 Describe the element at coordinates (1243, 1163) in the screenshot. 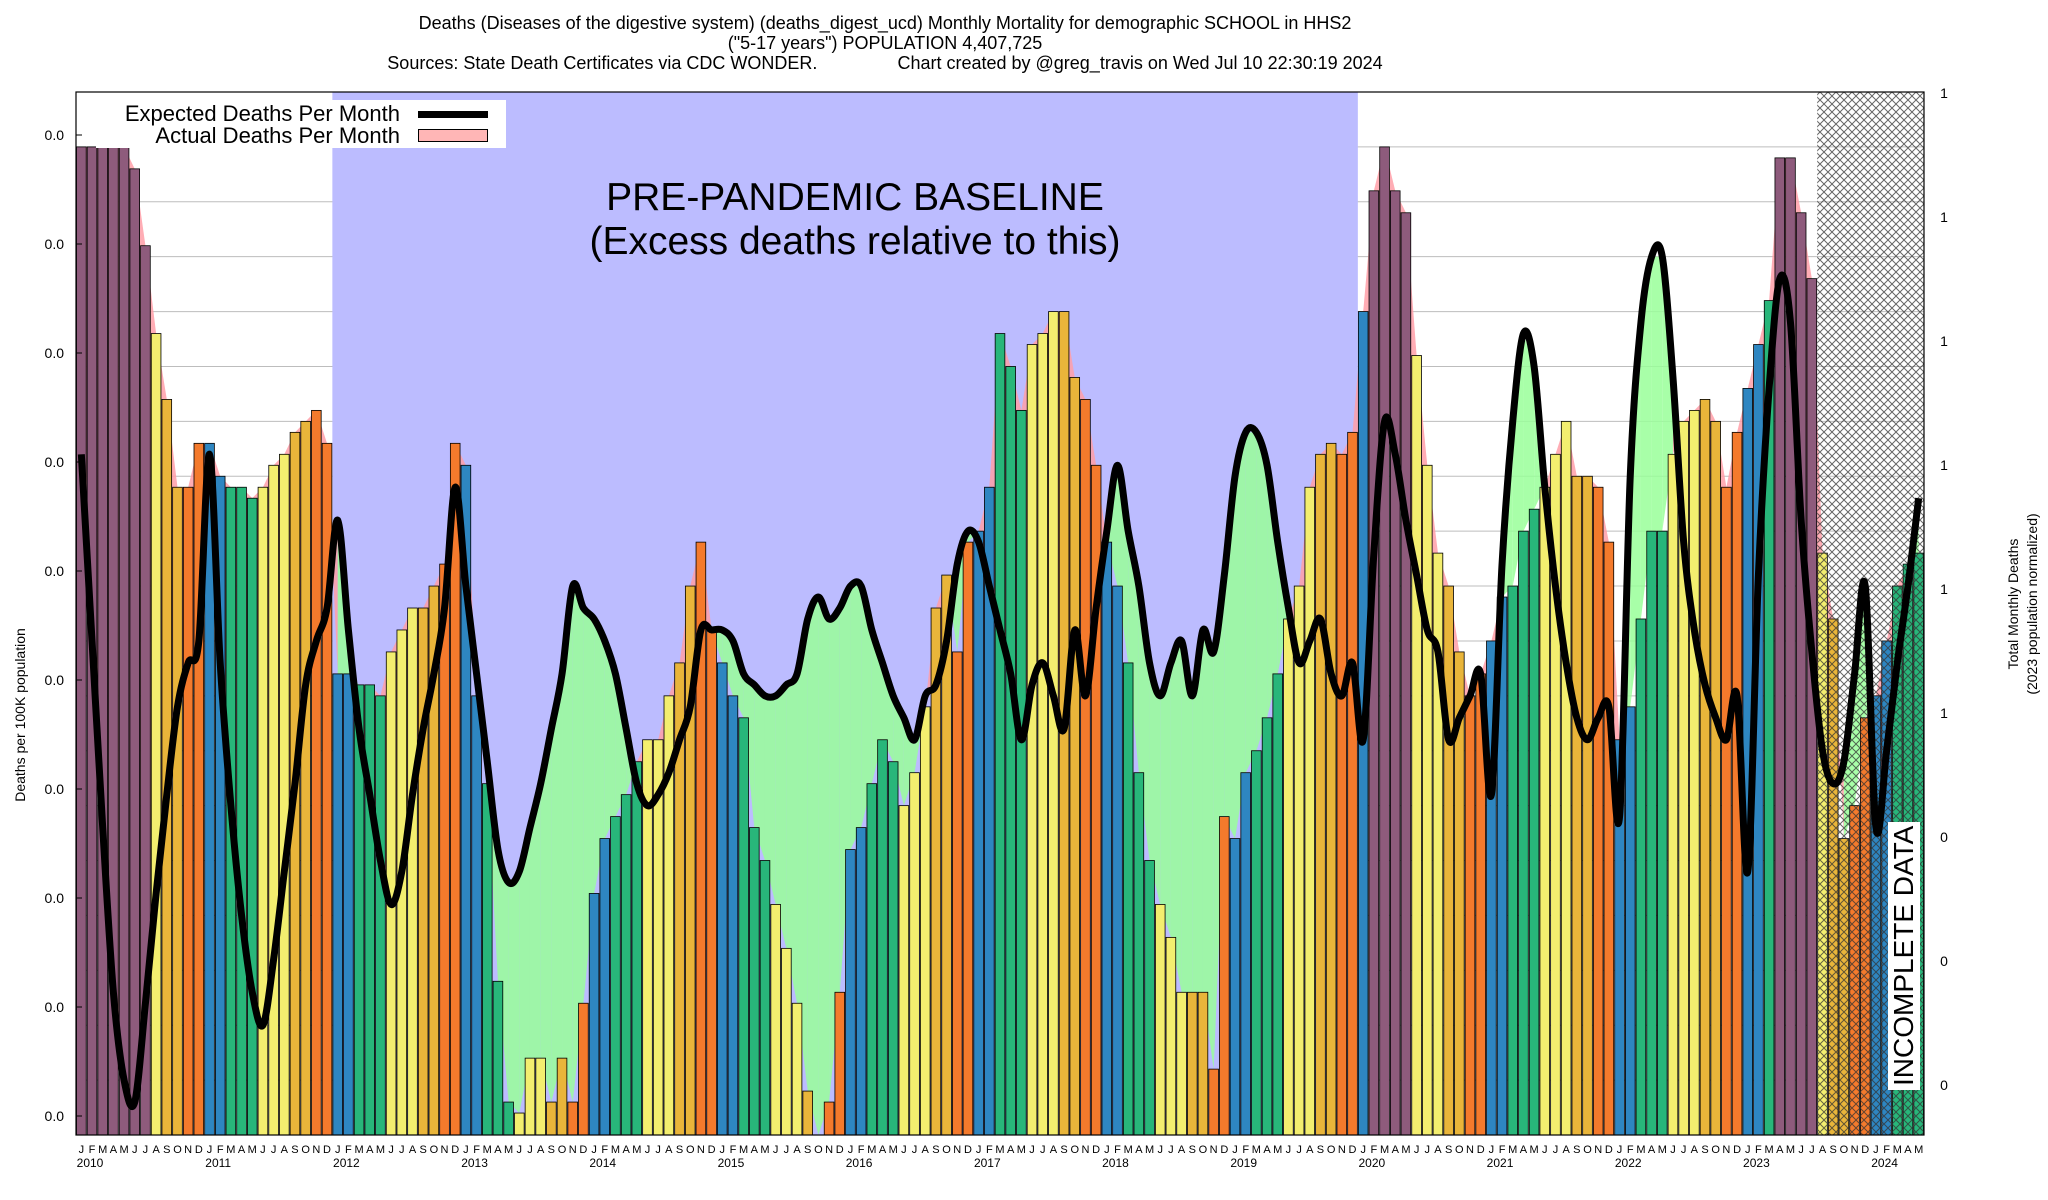

I see `year-tick-label: 2019` at that location.